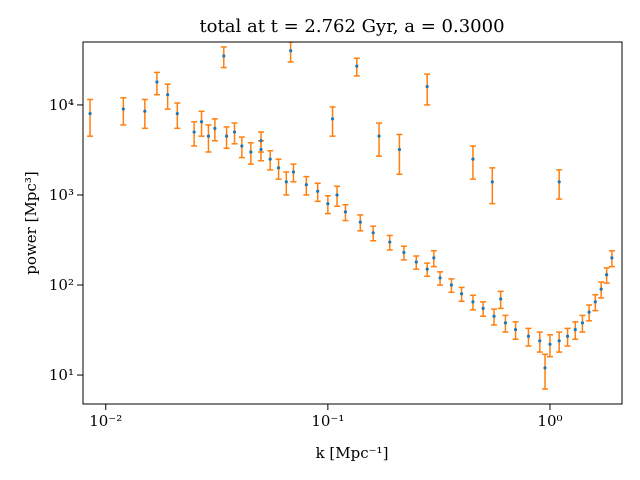  I want to click on x-tick-label: 10⁰, so click(549, 421).